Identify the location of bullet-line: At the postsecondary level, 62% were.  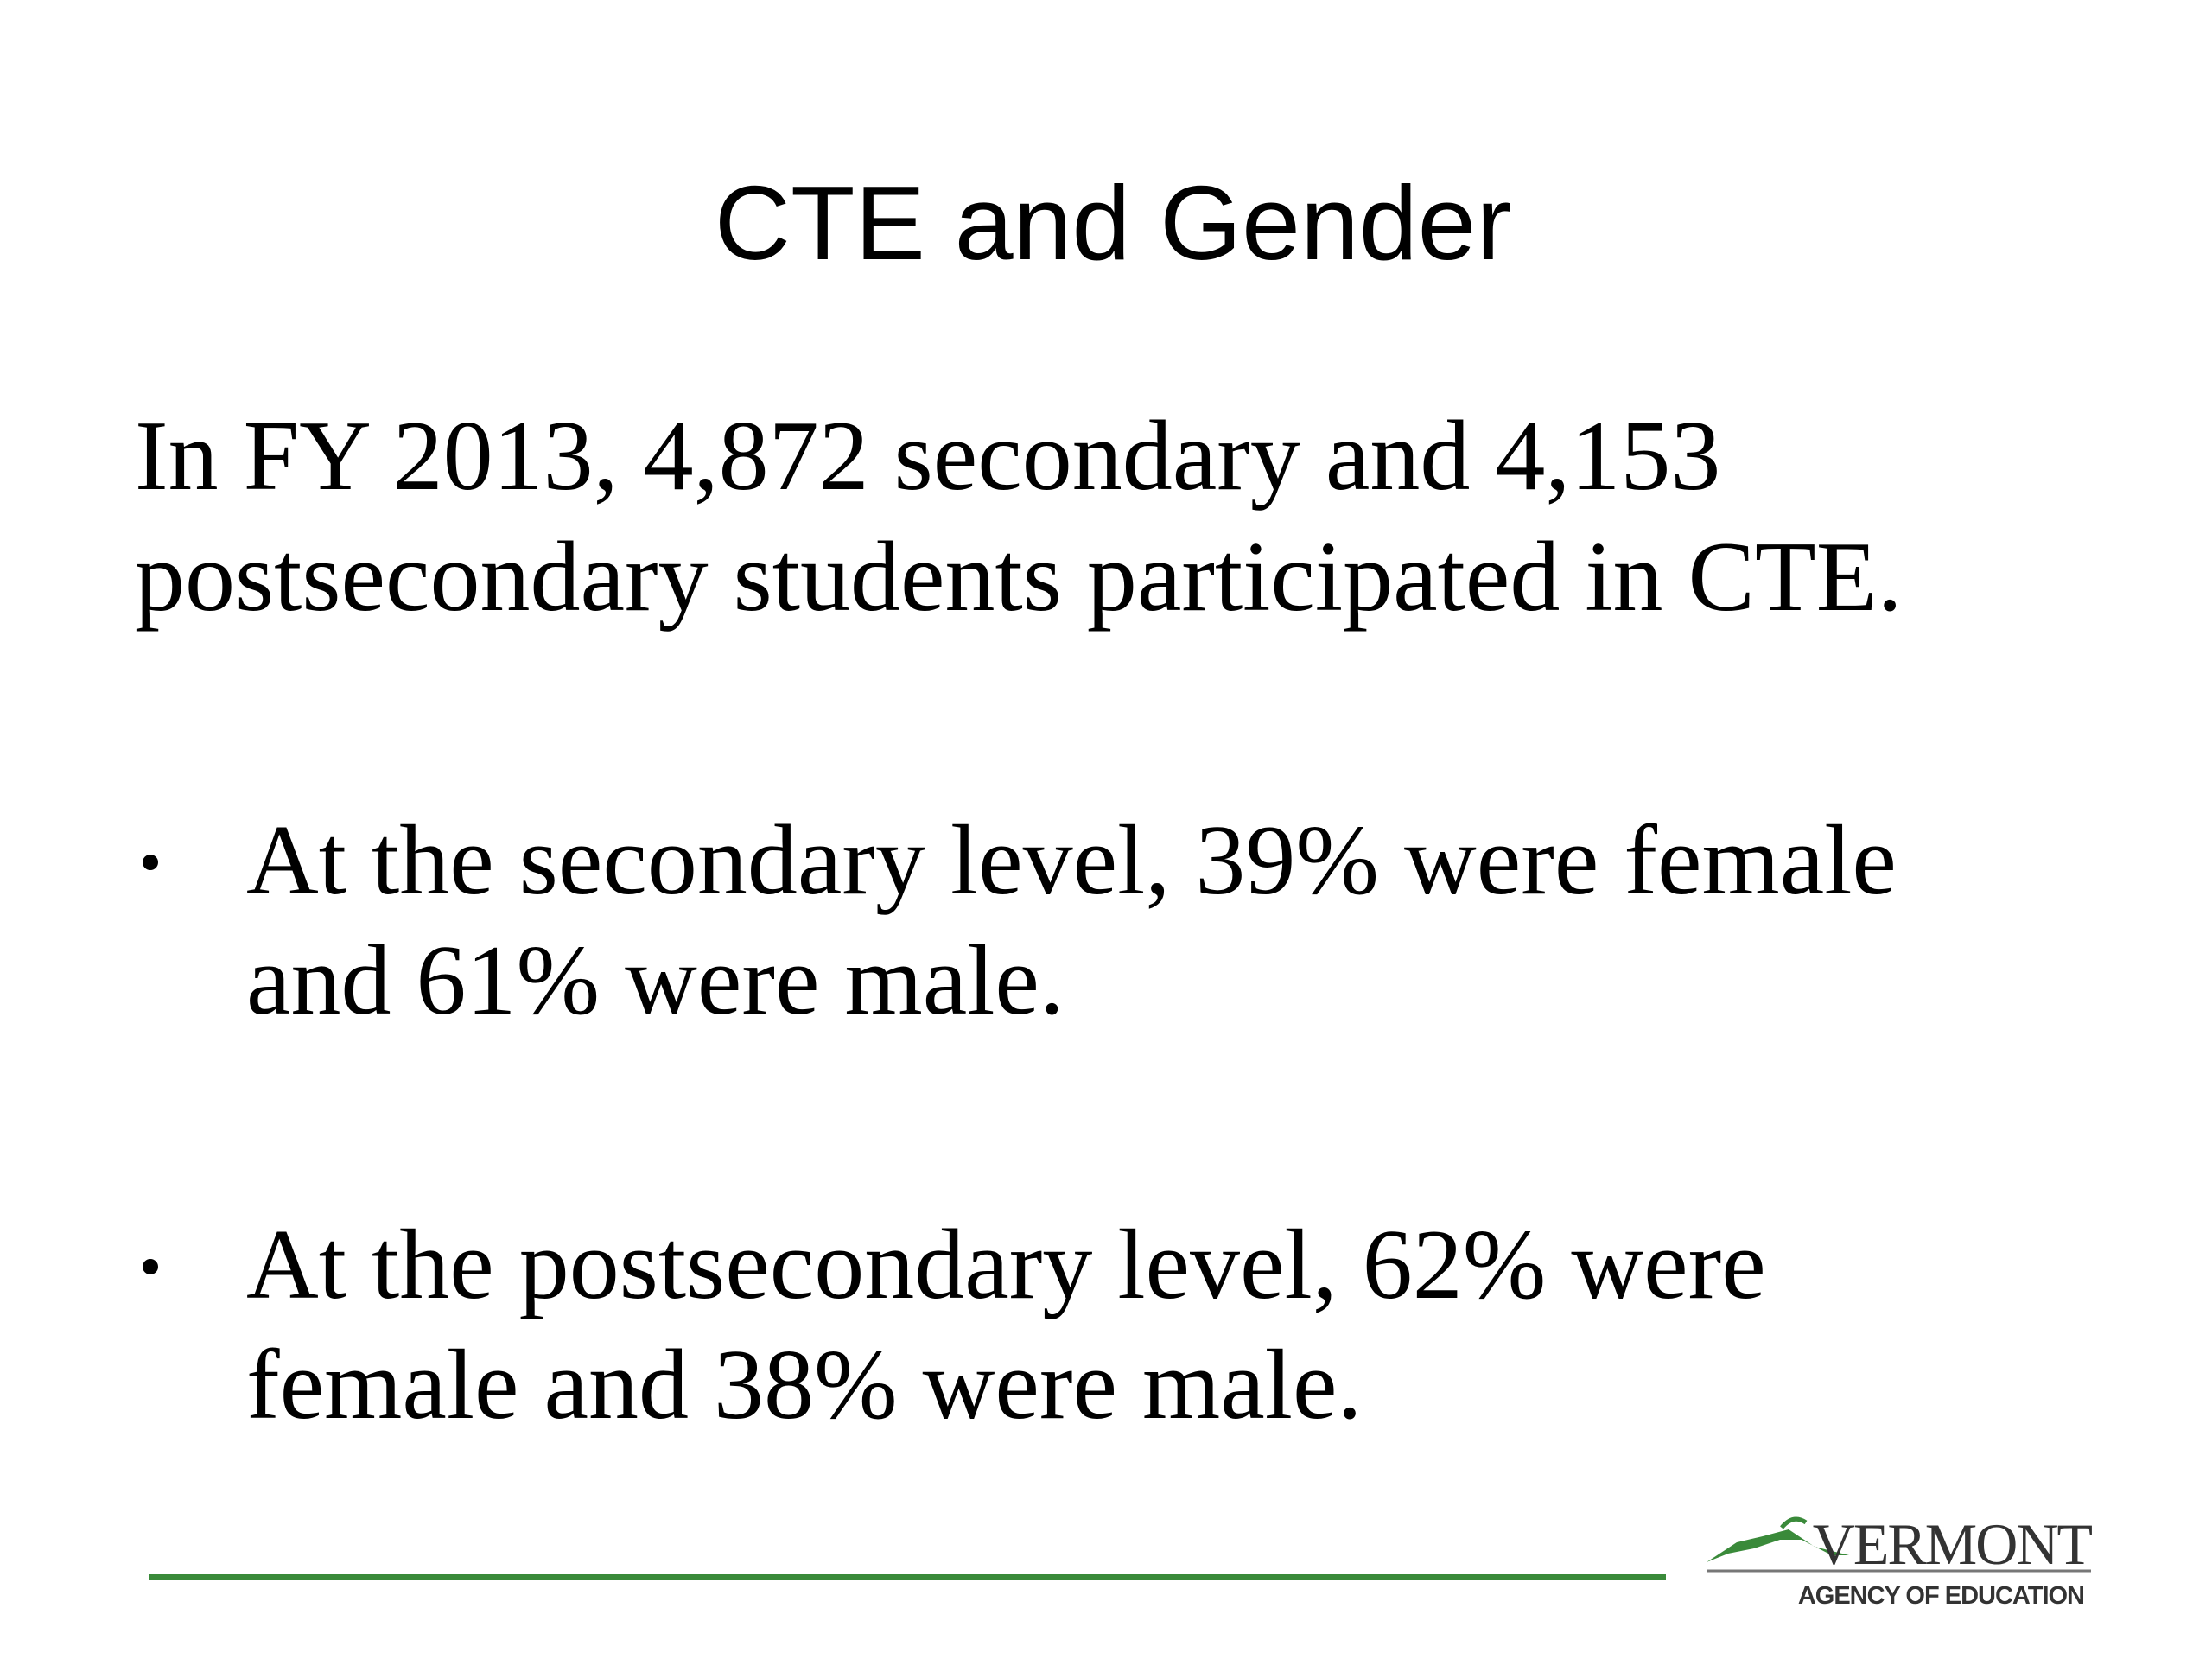
(1006, 1265).